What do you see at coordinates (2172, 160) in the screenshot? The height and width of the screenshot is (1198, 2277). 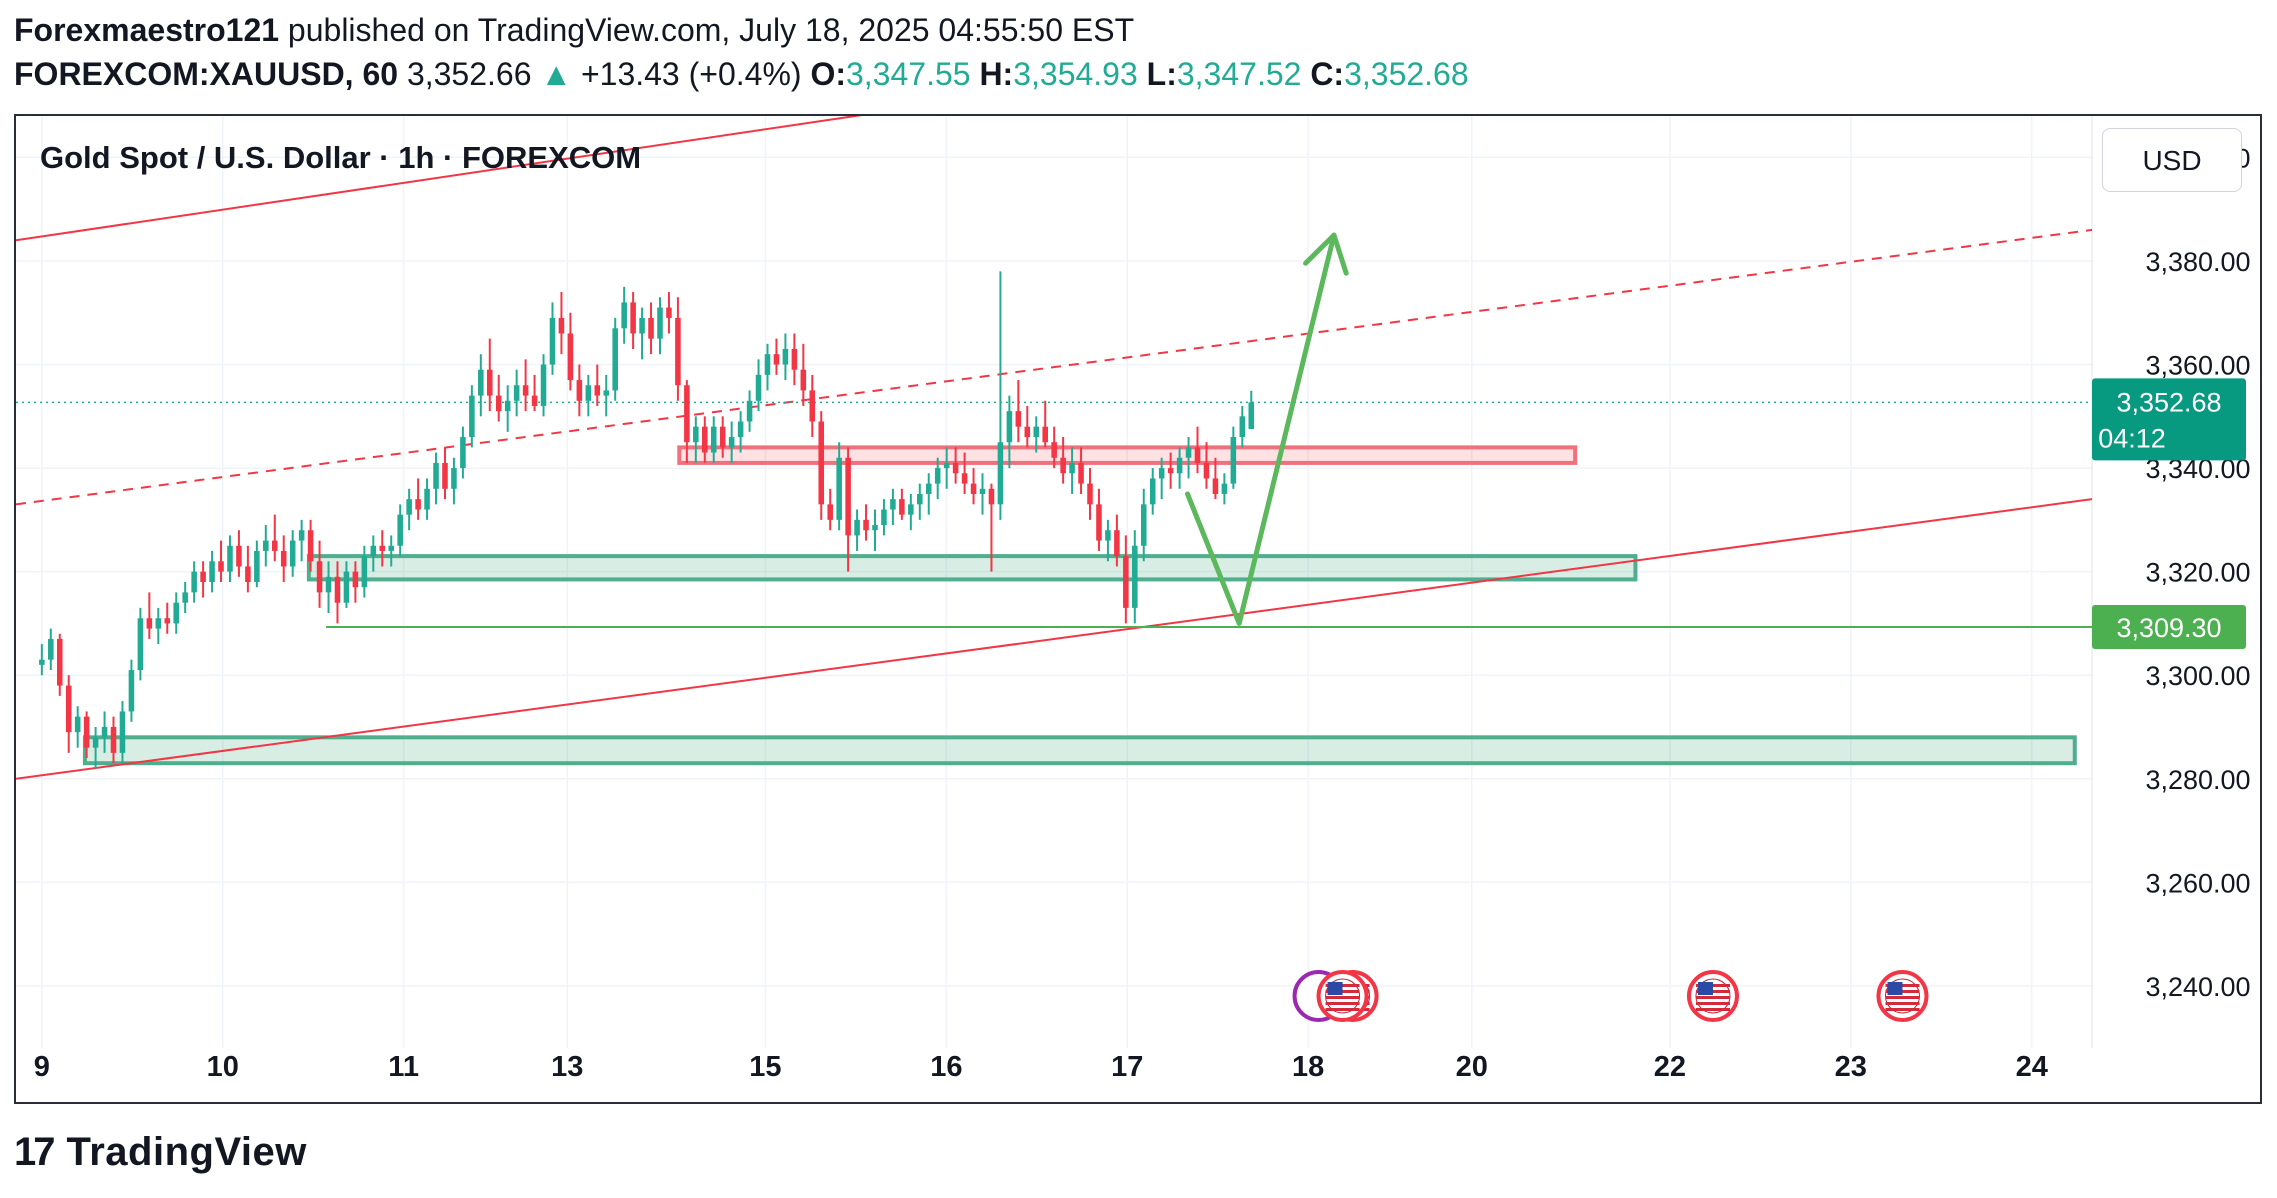 I see `currency-button: USD` at bounding box center [2172, 160].